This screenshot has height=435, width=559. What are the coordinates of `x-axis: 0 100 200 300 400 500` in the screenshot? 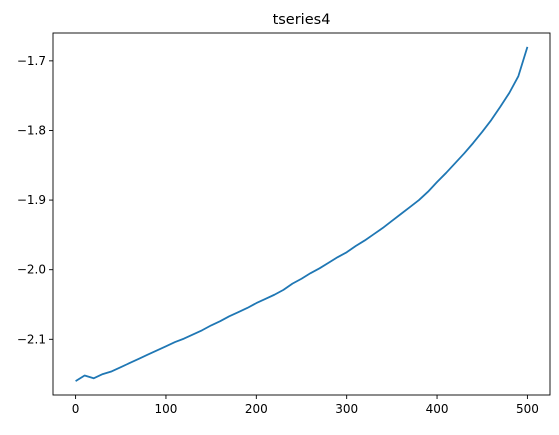 It's located at (305, 405).